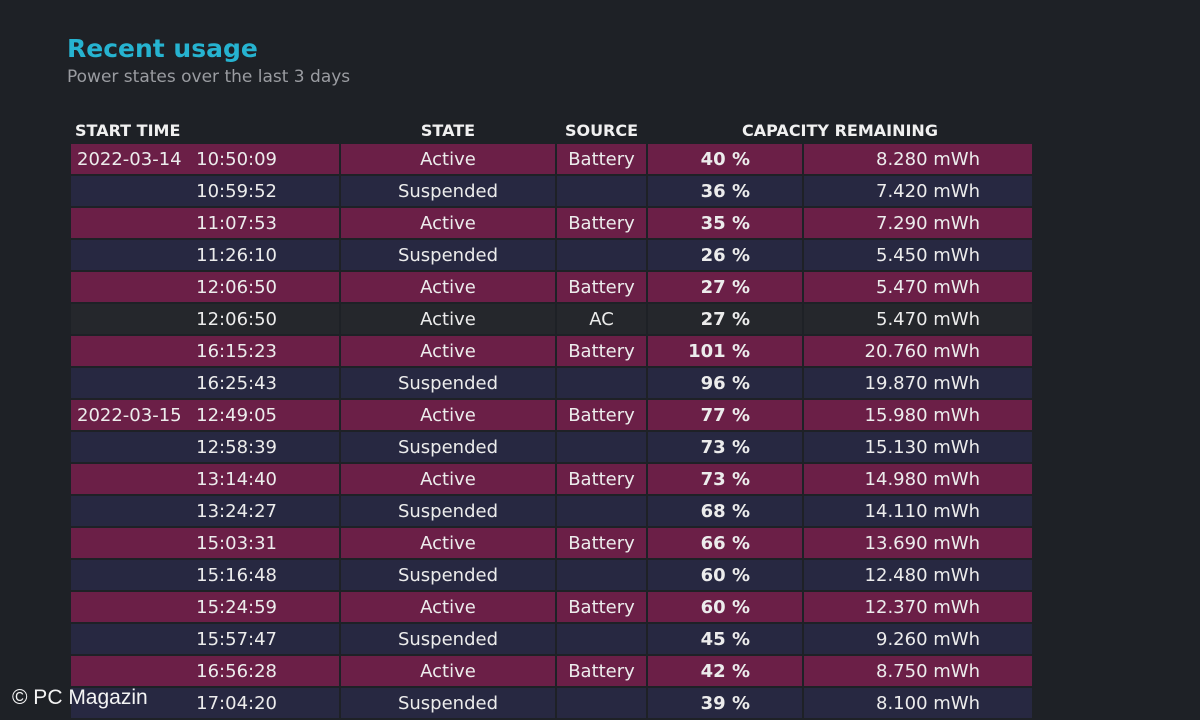  I want to click on start-time-cell: 15:24:59, so click(205, 607).